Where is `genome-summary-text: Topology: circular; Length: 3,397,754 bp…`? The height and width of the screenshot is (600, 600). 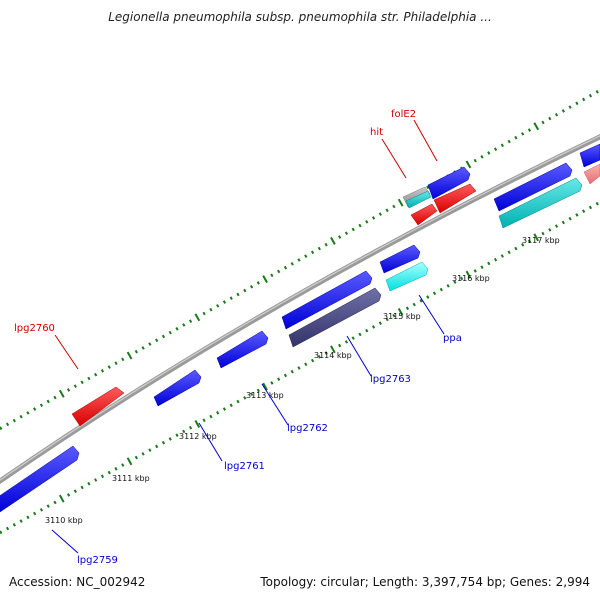
genome-summary-text: Topology: circular; Length: 3,397,754 bp… is located at coordinates (425, 582).